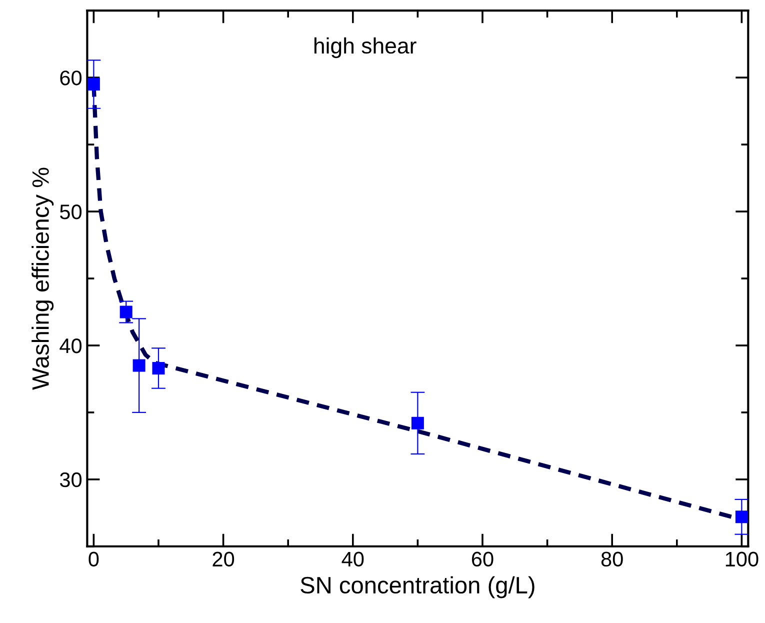 The height and width of the screenshot is (623, 765). What do you see at coordinates (71, 480) in the screenshot?
I see `y-tick-label: 30` at bounding box center [71, 480].